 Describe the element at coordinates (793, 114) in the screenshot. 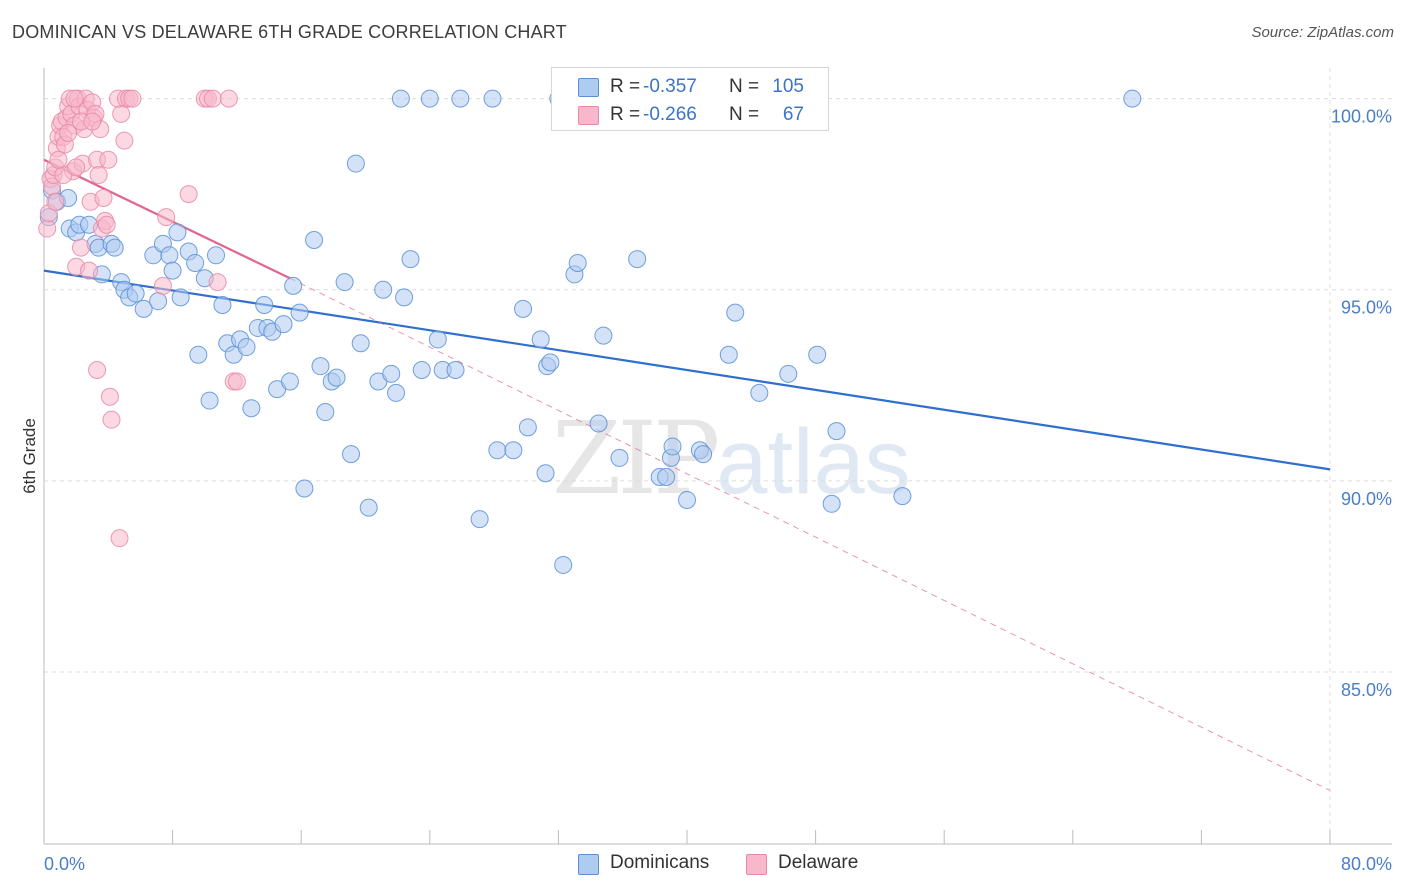

I see `legend-n-value: 67` at that location.